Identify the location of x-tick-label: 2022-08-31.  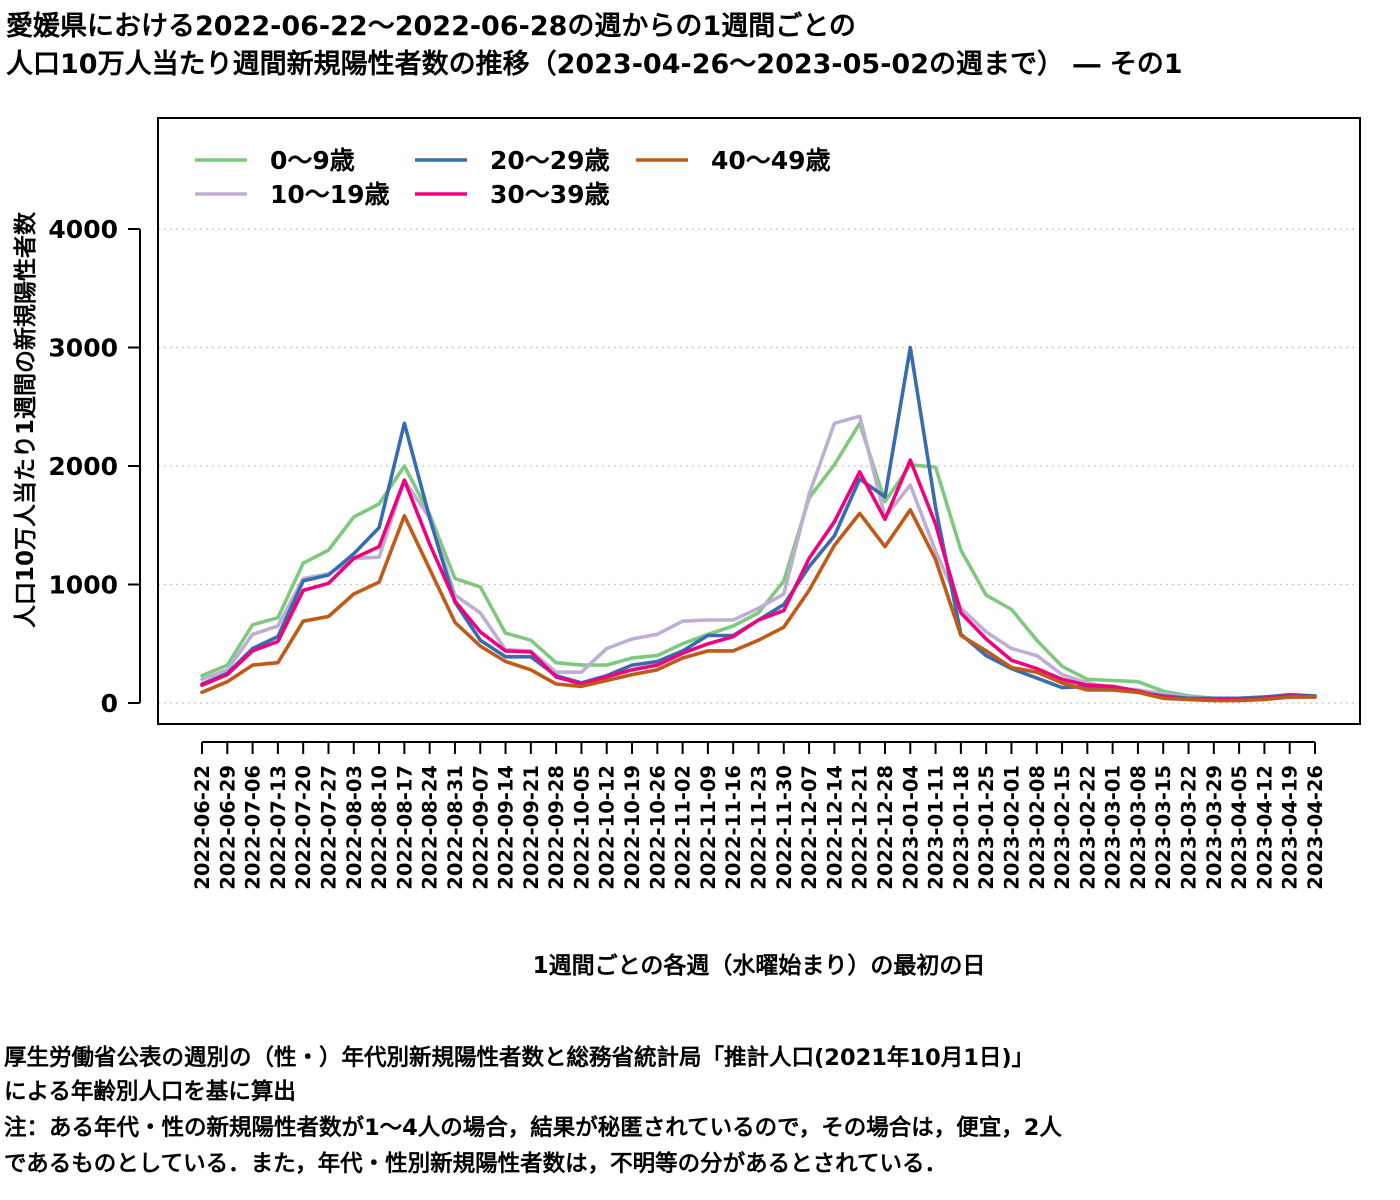
(455, 827).